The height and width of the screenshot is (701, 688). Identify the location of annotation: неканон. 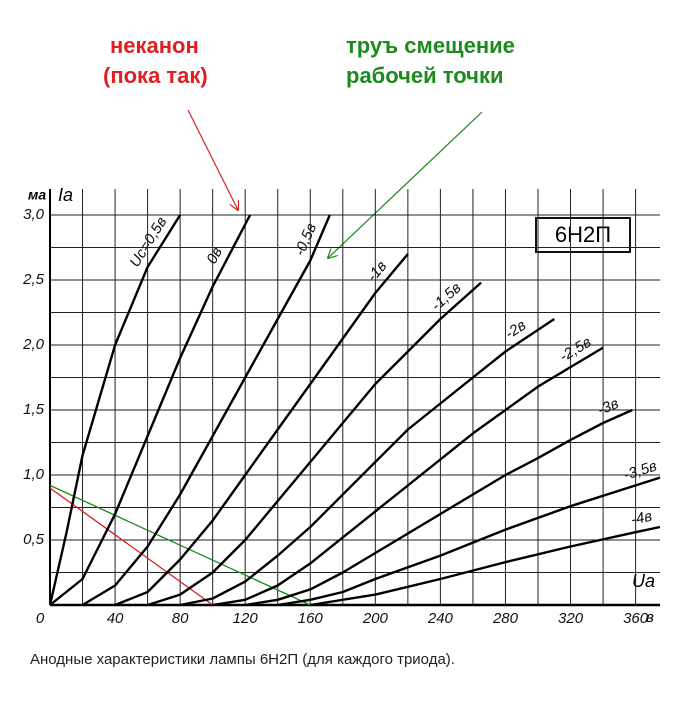
(154, 45).